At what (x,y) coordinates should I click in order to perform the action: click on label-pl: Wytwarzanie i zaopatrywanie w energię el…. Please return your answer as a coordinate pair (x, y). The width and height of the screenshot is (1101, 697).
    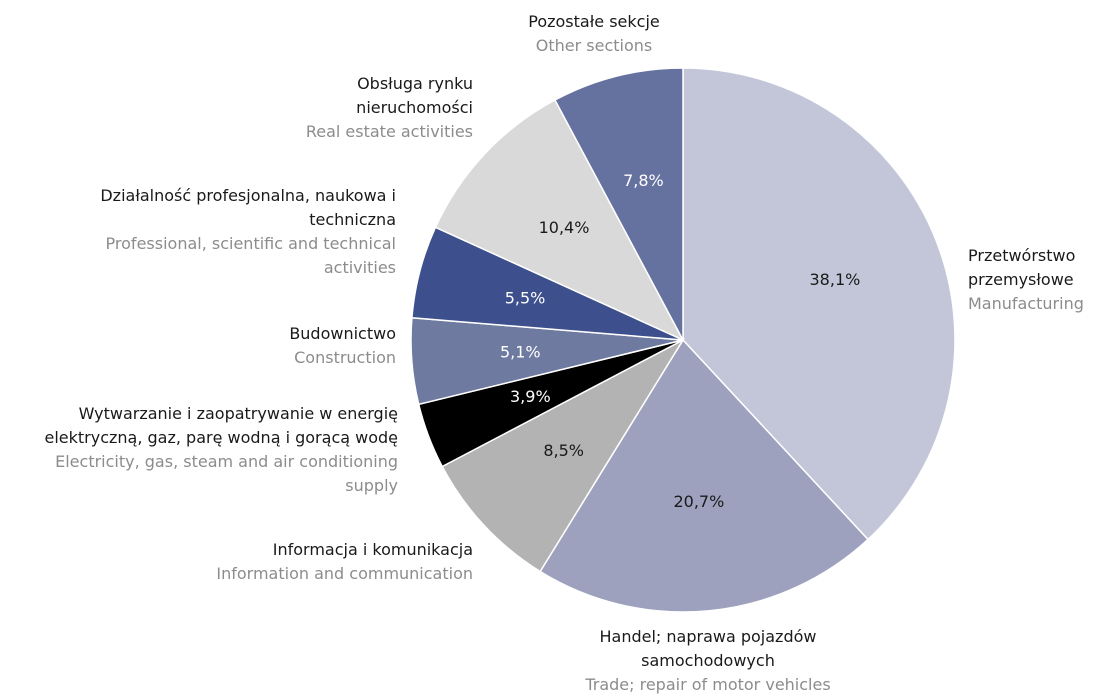
    Looking at the image, I should click on (221, 425).